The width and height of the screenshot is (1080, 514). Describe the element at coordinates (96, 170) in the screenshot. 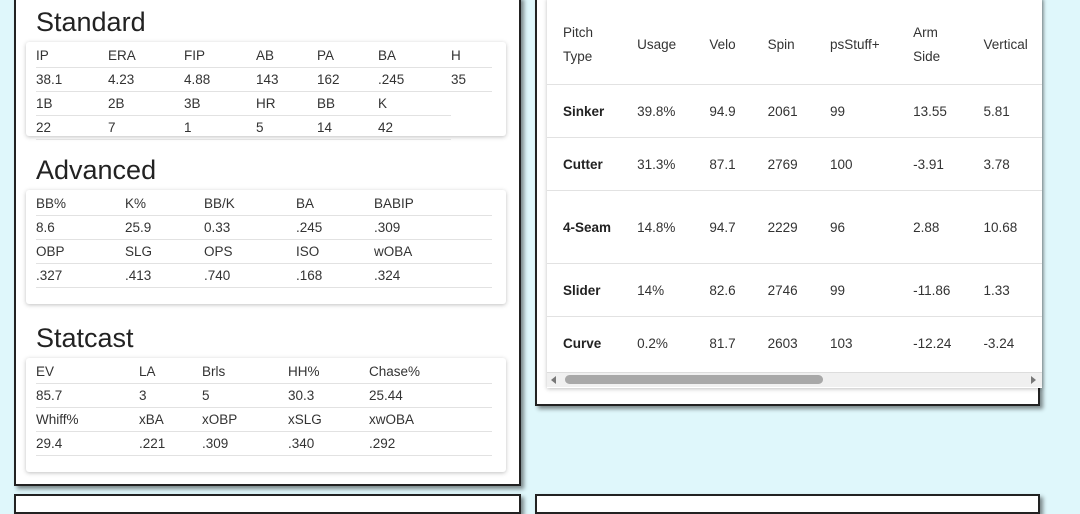

I see `advanced-title: Advanced` at that location.